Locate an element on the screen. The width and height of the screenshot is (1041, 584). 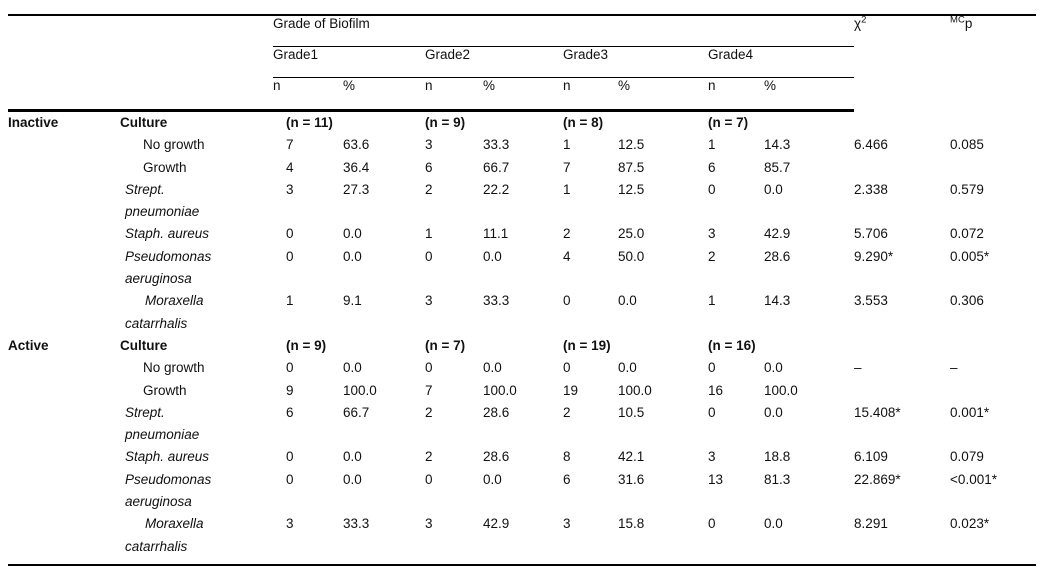
count-cell: (n = 9) is located at coordinates (306, 345).